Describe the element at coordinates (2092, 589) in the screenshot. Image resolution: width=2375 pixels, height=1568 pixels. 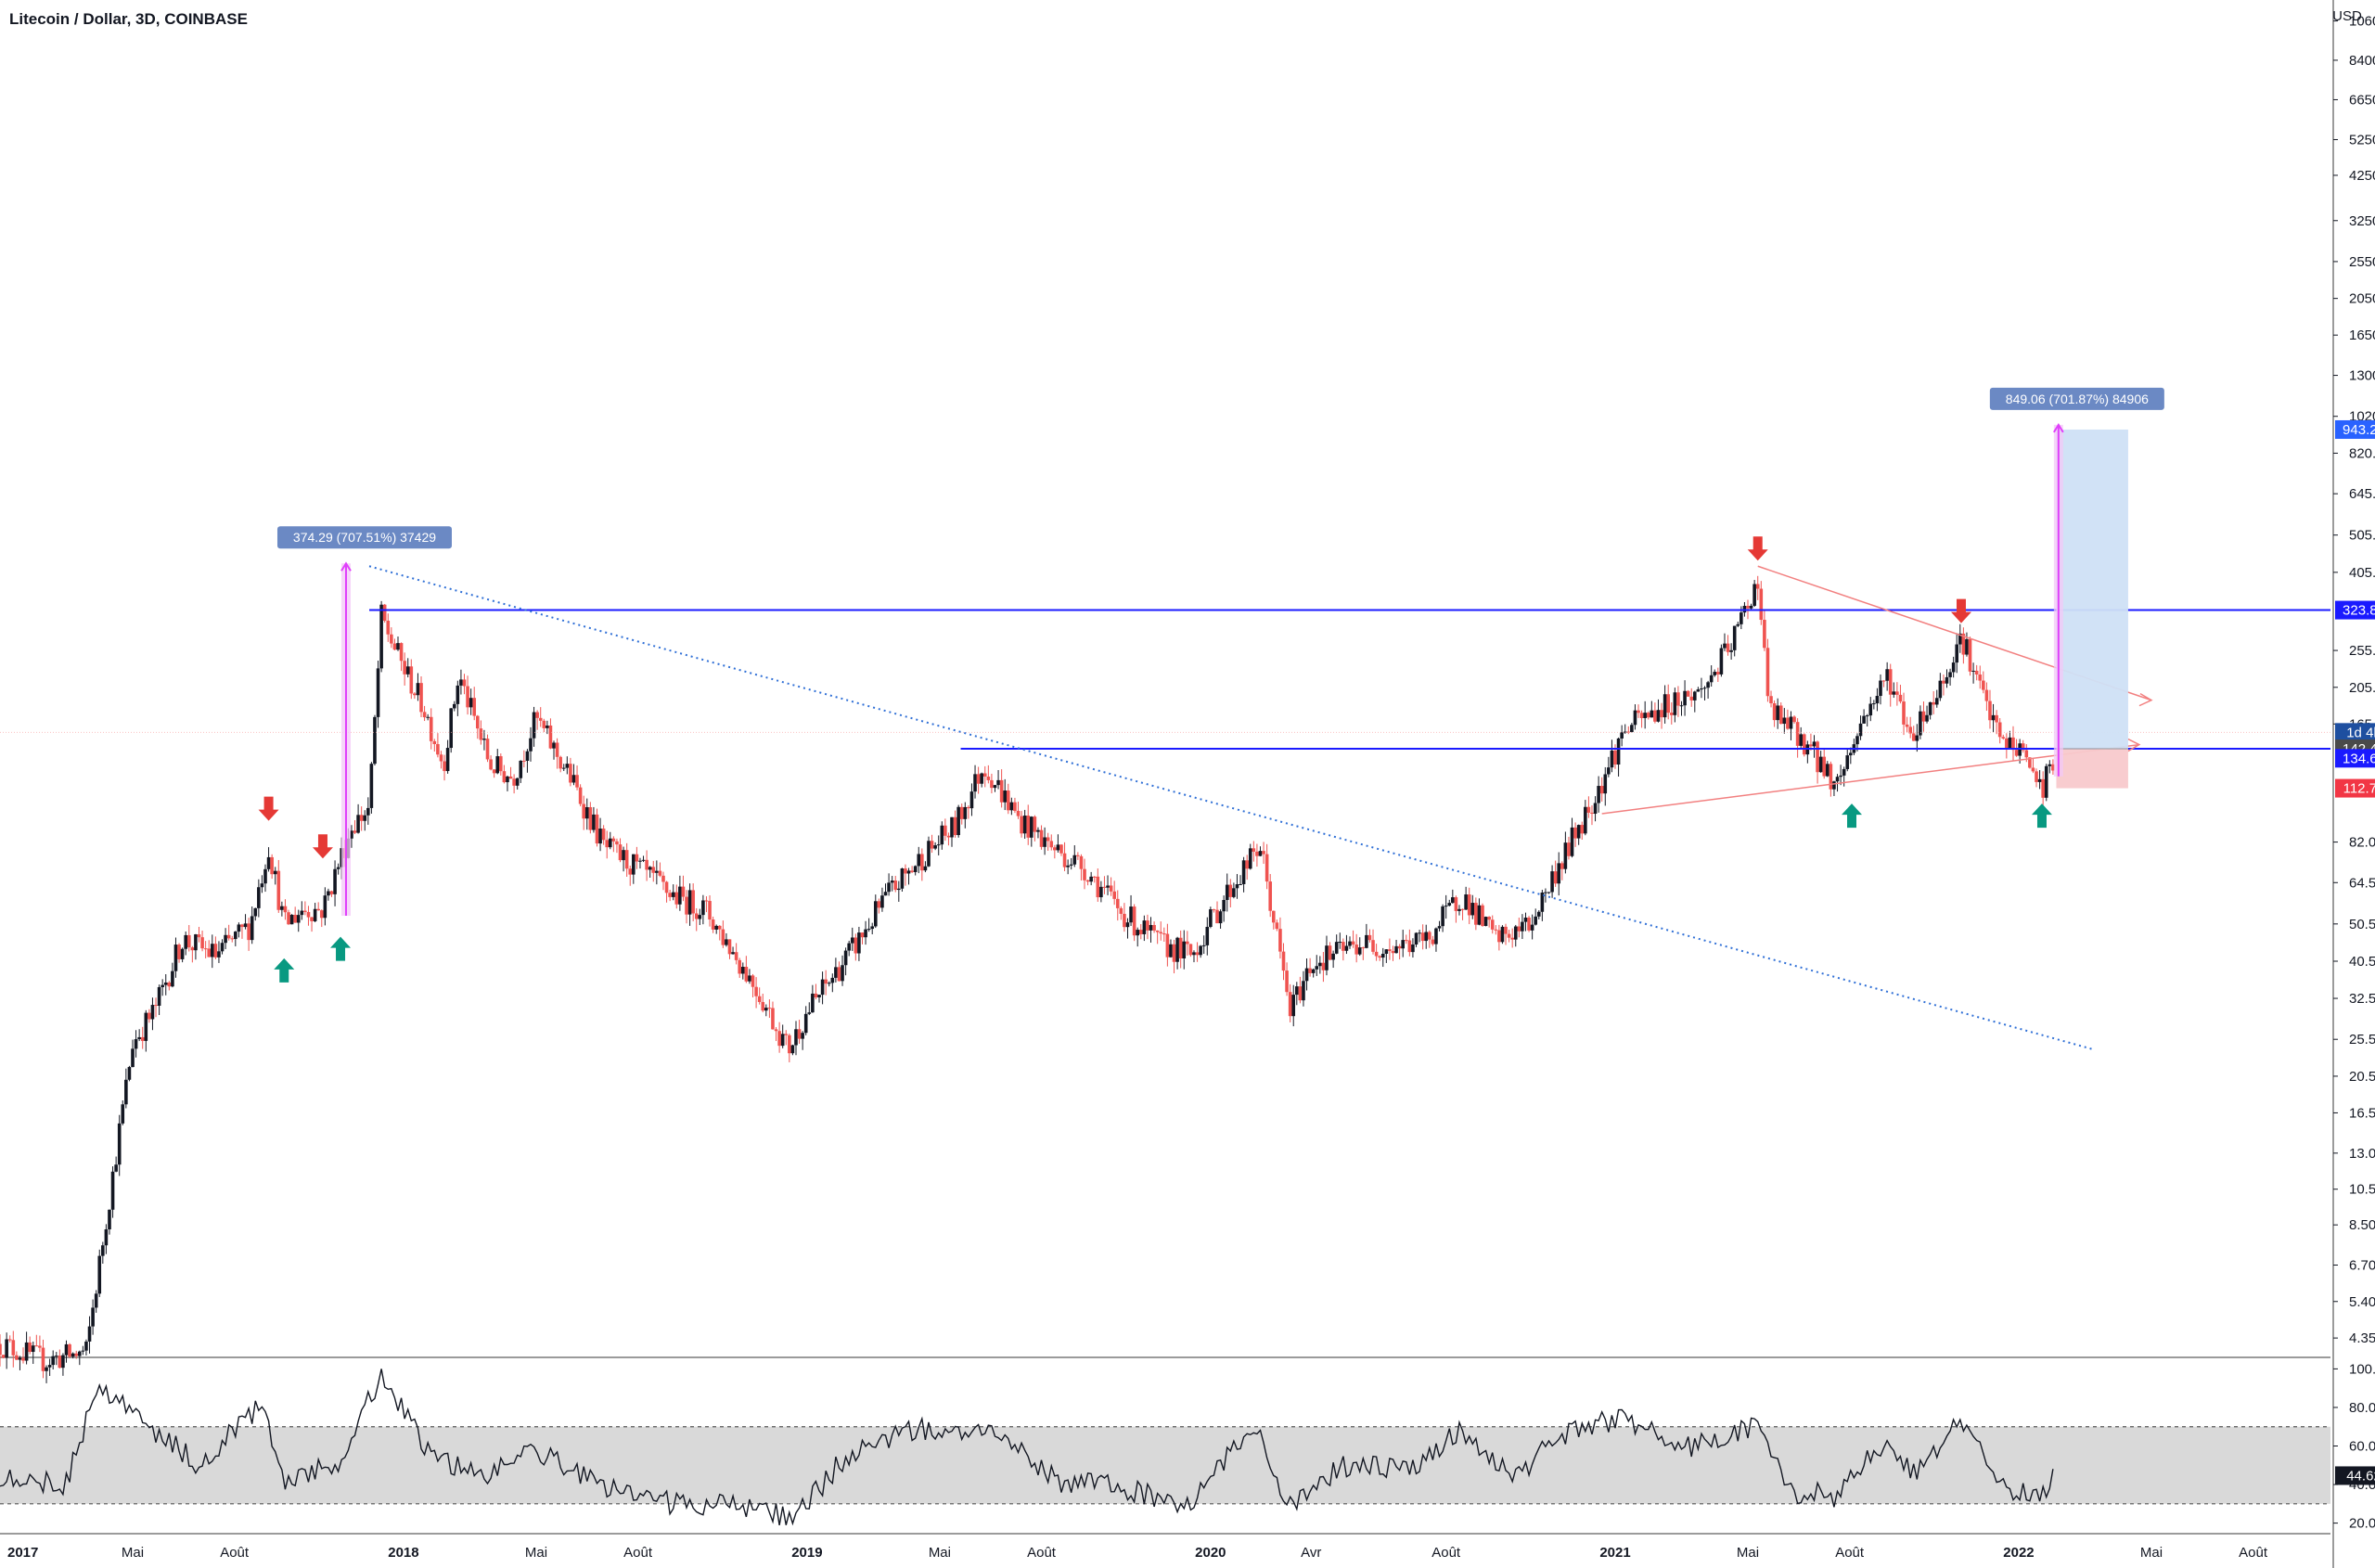
I see `target-zone` at that location.